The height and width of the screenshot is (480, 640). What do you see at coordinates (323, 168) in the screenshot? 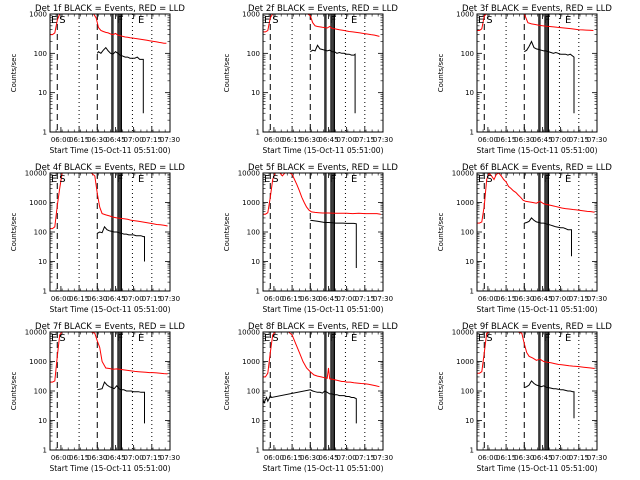
I see `chart-title: Det 5f BLACK = Events, RED = LLD` at bounding box center [323, 168].